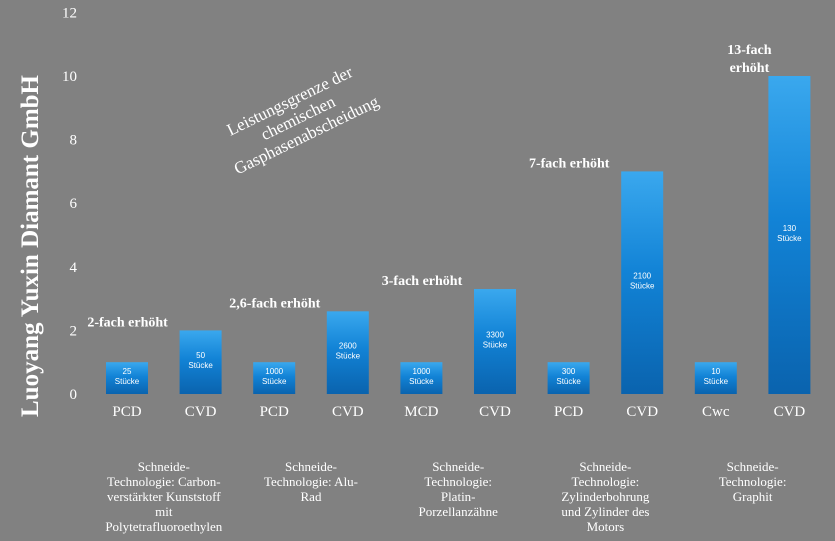  What do you see at coordinates (164, 526) in the screenshot?
I see `group-label-line: Polytetrafluoroethylen` at bounding box center [164, 526].